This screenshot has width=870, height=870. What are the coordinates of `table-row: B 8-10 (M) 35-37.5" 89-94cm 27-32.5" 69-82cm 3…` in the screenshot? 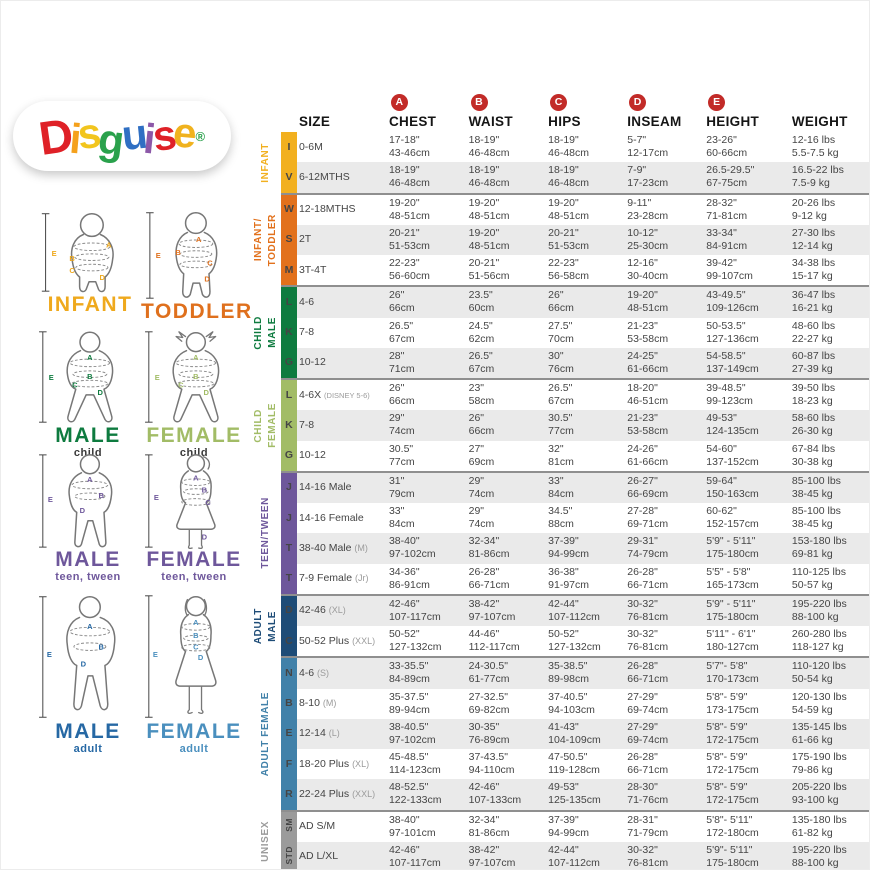 It's located at (560, 703).